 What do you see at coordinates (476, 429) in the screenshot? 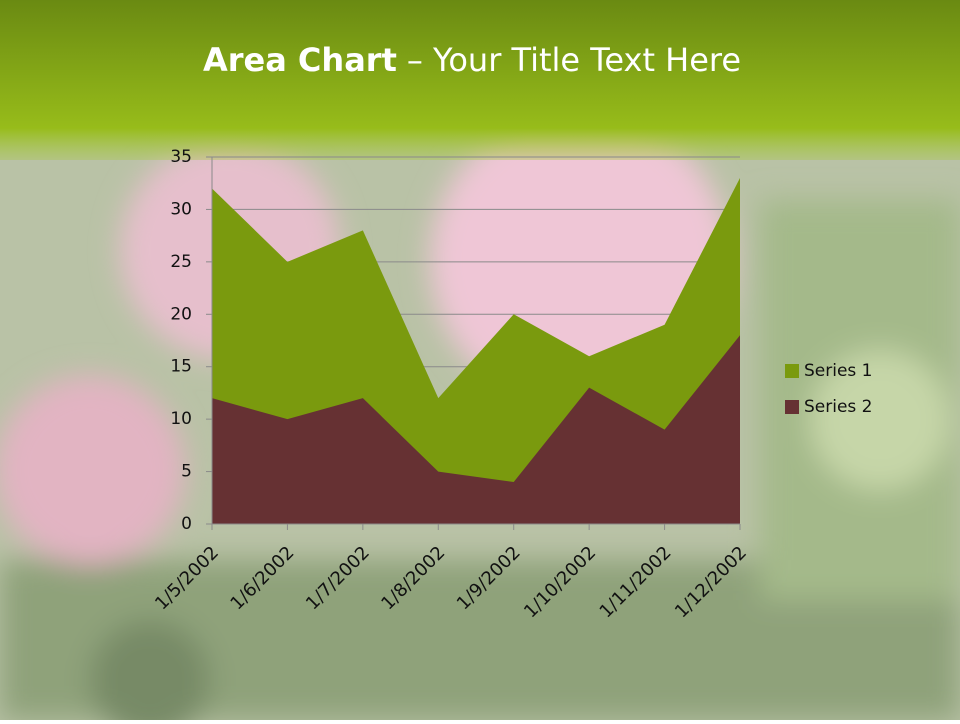
I see `area` at bounding box center [476, 429].